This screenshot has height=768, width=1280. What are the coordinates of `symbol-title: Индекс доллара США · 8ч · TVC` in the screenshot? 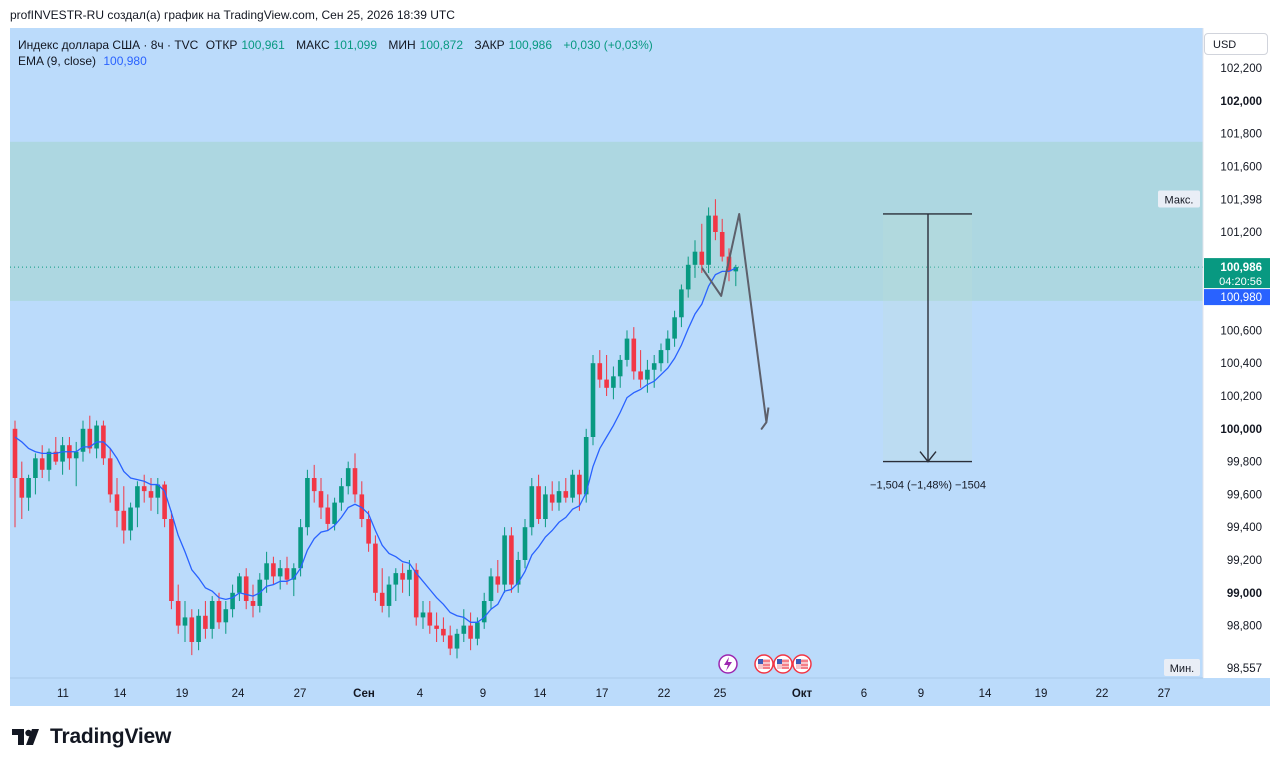 It's located at (108, 45).